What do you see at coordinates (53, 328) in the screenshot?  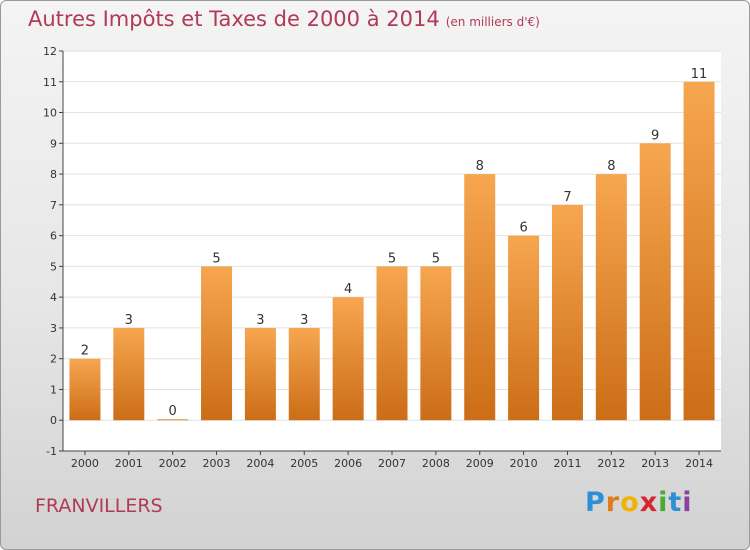 I see `y-tick-label: 3` at bounding box center [53, 328].